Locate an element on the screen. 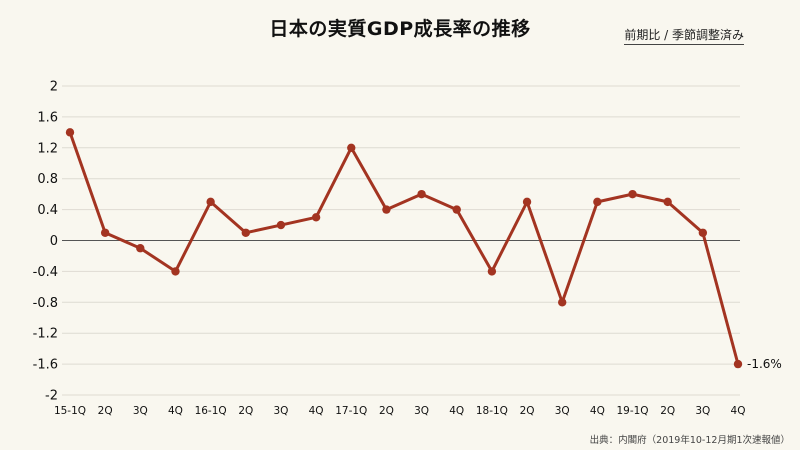 Image resolution: width=800 pixels, height=450 pixels. y-tick-label: 0 is located at coordinates (54, 241).